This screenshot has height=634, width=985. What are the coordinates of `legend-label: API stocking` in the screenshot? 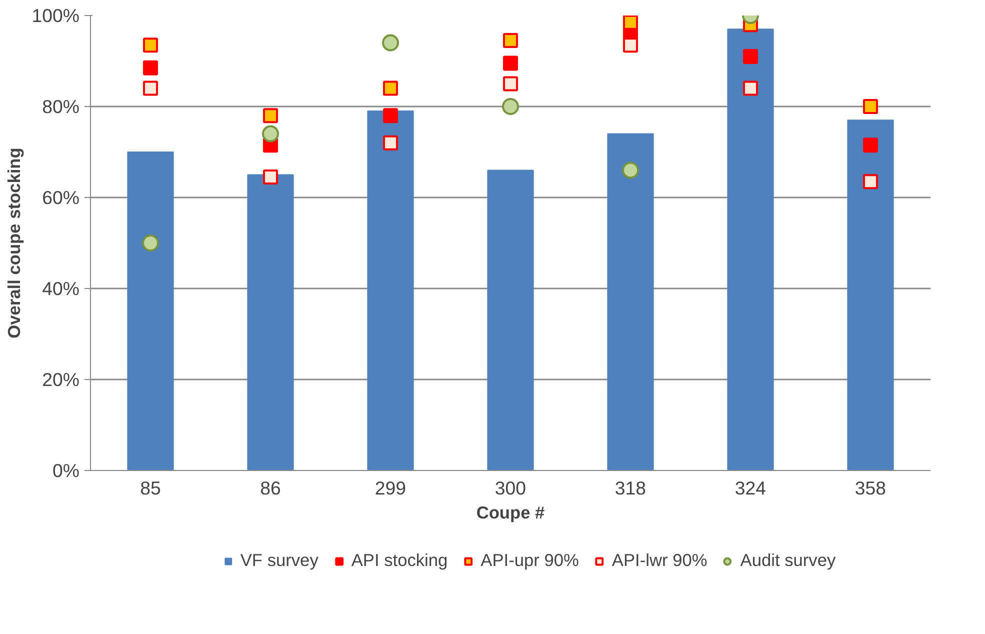 It's located at (399, 560).